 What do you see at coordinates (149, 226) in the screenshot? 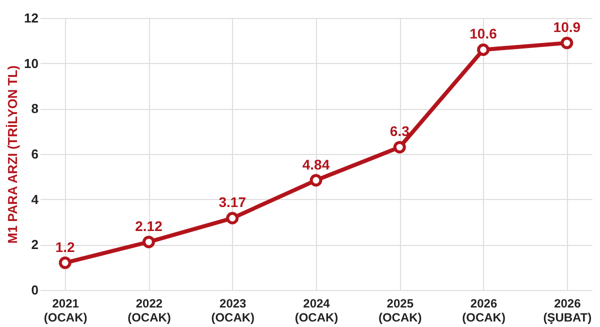
I see `data-label: 2.12` at bounding box center [149, 226].